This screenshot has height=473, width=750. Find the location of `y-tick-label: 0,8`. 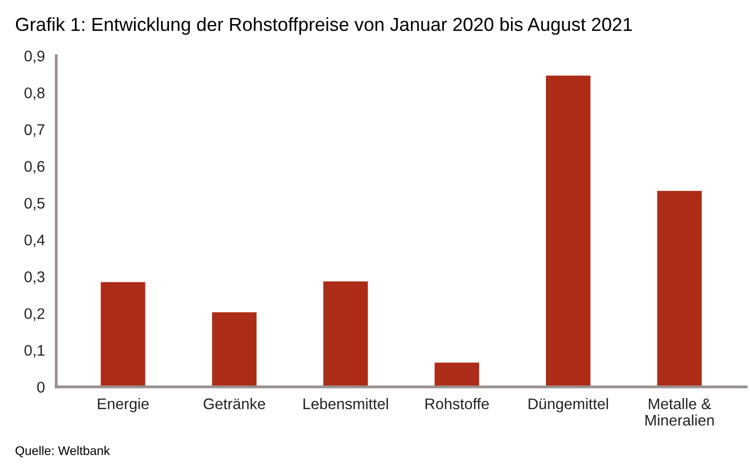

y-tick-label: 0,8 is located at coordinates (34, 93).